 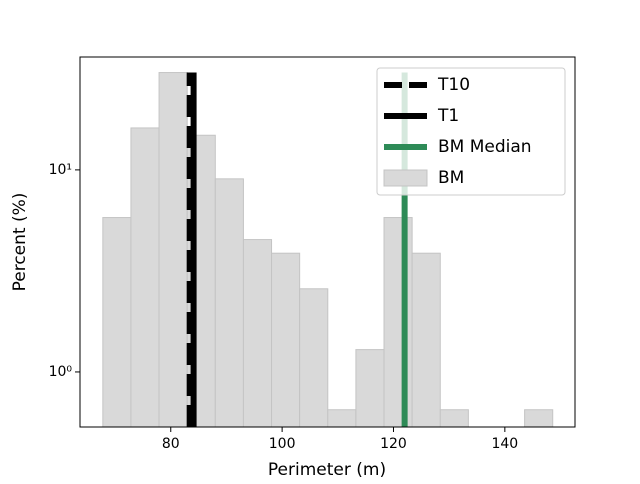 I want to click on y-tick-label: 10⁰, so click(x=61, y=372).